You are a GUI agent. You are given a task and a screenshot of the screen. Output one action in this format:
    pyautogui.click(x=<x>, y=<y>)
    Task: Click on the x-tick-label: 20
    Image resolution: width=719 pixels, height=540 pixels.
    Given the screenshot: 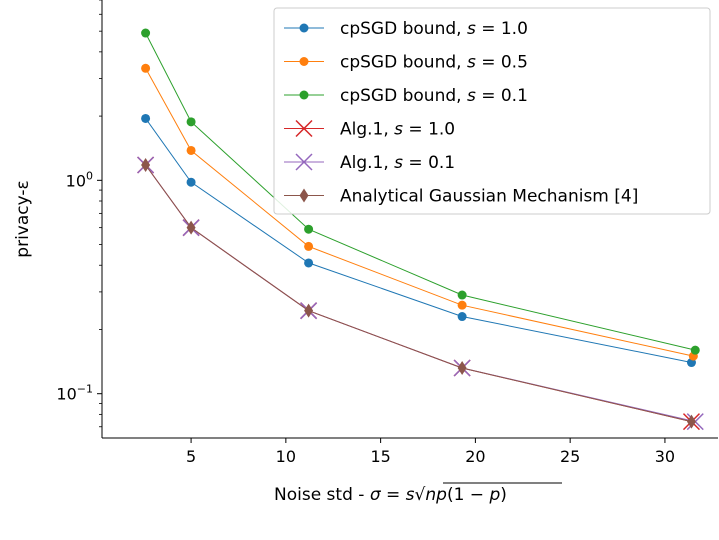 What is the action you would take?
    pyautogui.click(x=475, y=456)
    